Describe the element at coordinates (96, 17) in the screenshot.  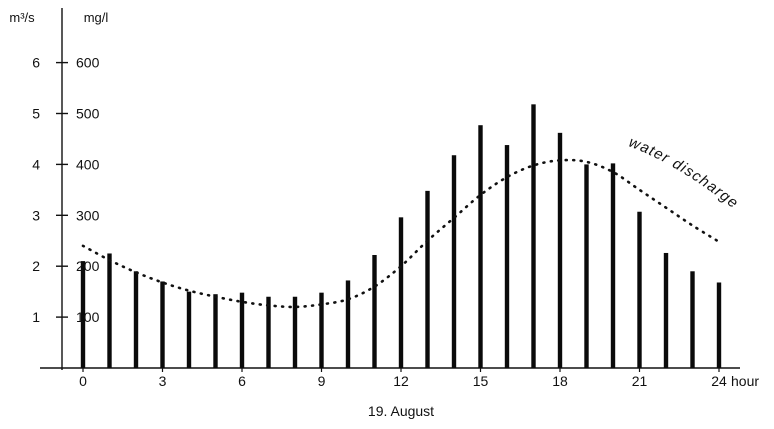
I see `y-right-unit-label: mg/l` at that location.